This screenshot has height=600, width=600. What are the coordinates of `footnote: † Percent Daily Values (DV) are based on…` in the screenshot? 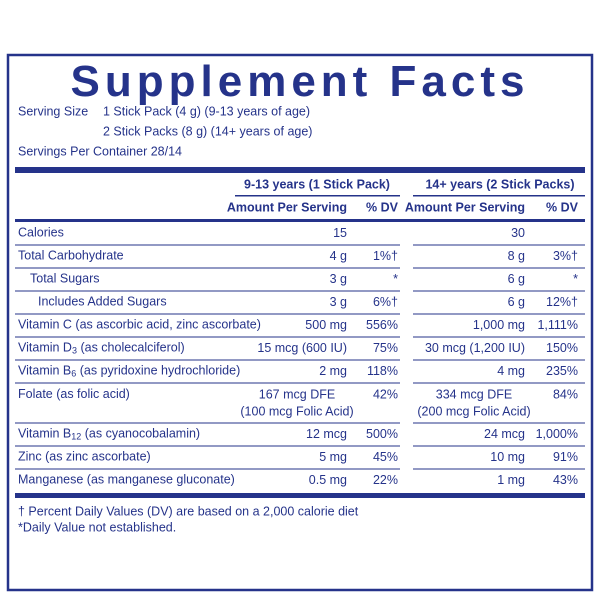 It's located at (188, 511).